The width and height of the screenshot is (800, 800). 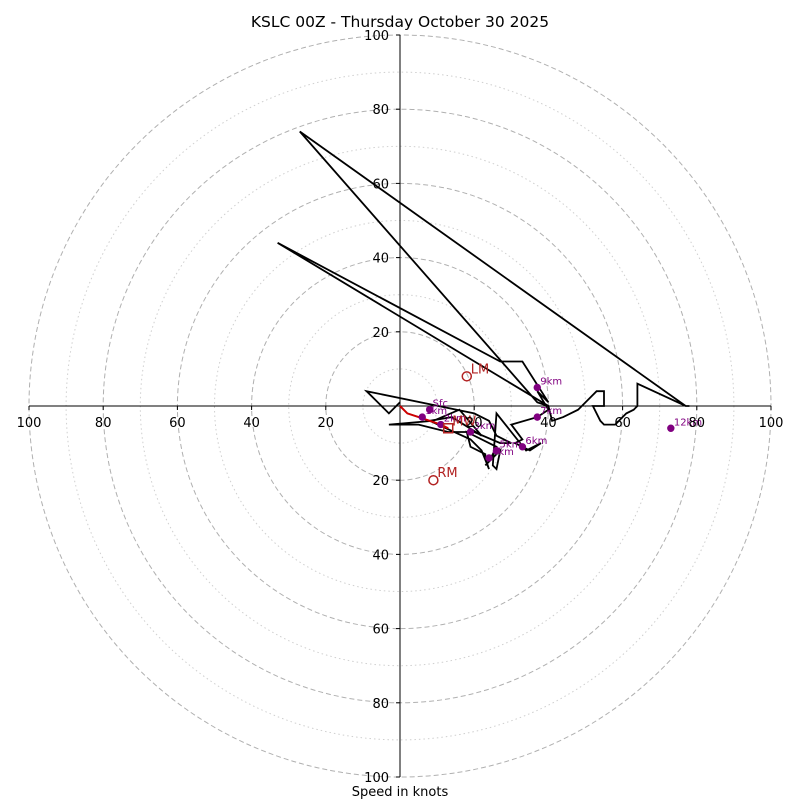 What do you see at coordinates (484, 426) in the screenshot?
I see `height-marker-label: 3km` at bounding box center [484, 426].